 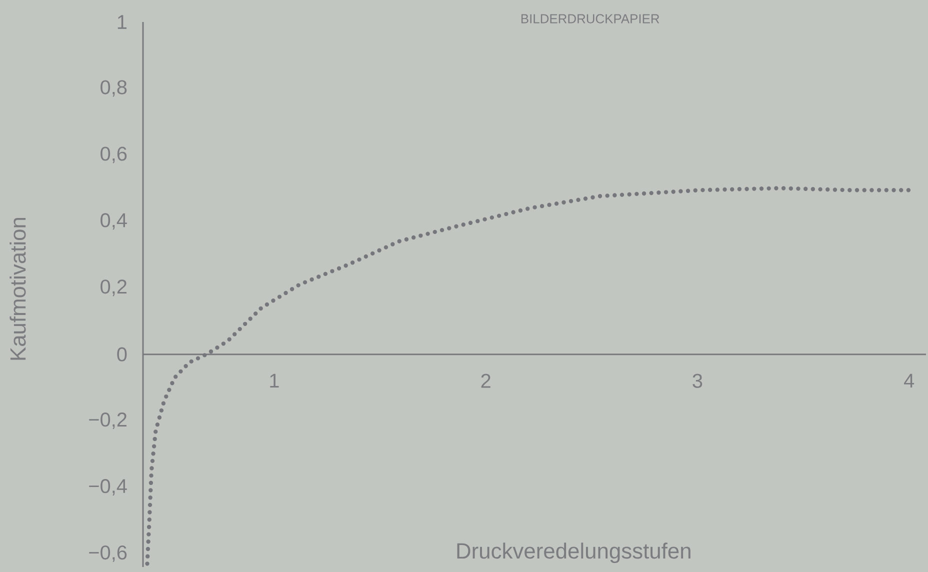 I want to click on y-tick-label: 0,8, so click(x=113, y=88).